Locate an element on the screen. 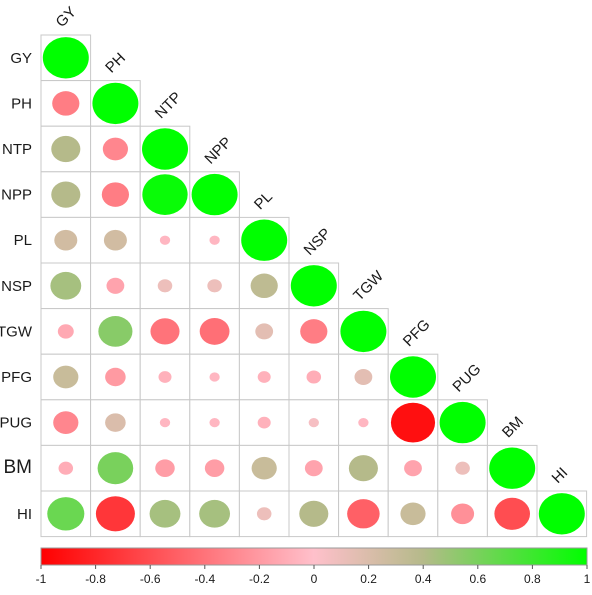 The image size is (592, 595). corr-circle-pug-nsp is located at coordinates (313, 422).